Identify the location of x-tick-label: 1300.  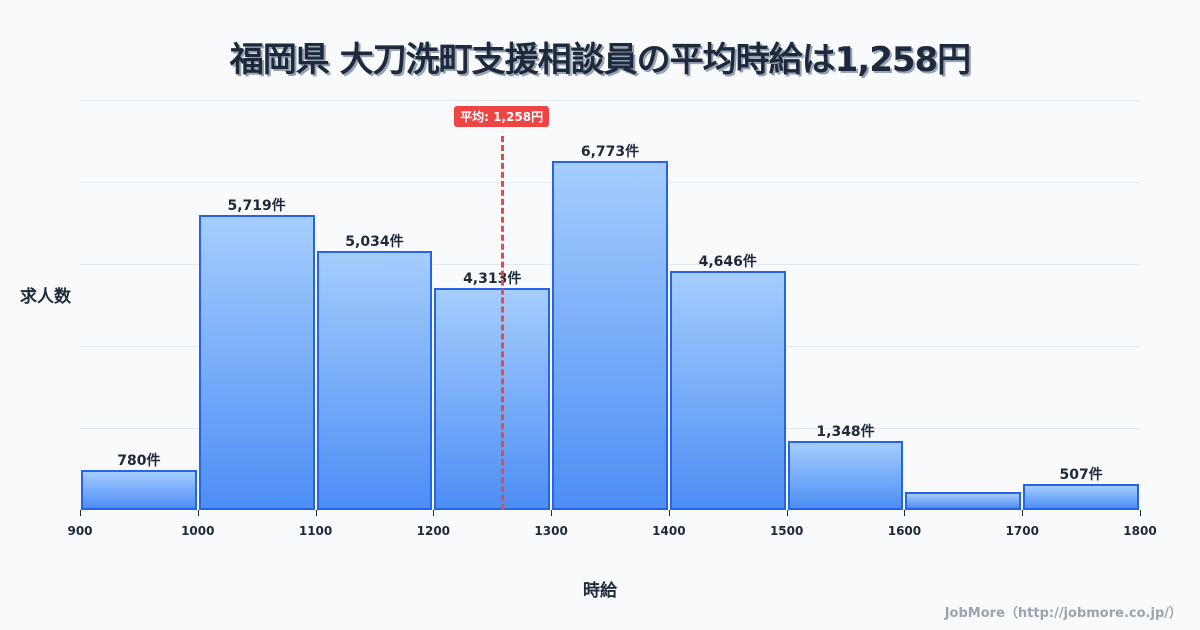
(551, 531).